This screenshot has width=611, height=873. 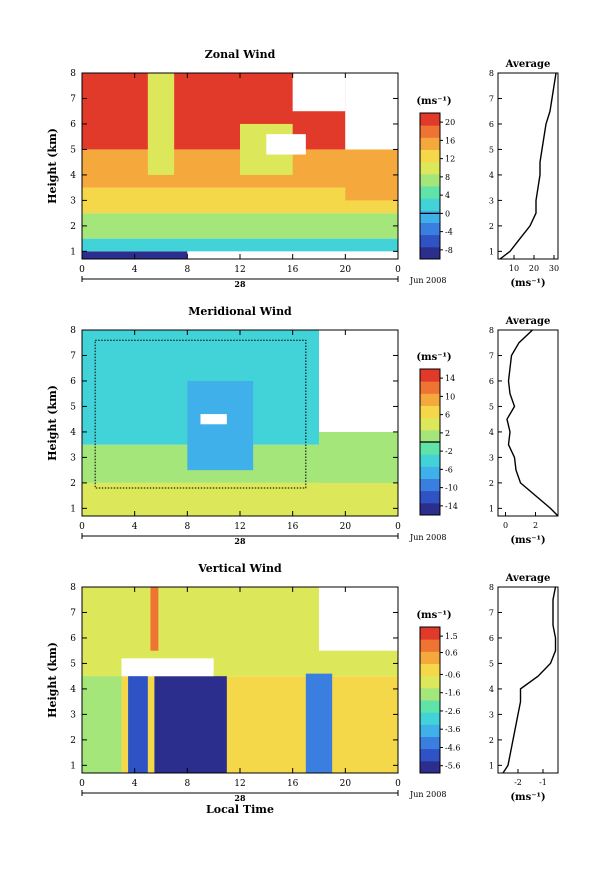 I want to click on profile-x-tick-label: 2, so click(x=535, y=525).